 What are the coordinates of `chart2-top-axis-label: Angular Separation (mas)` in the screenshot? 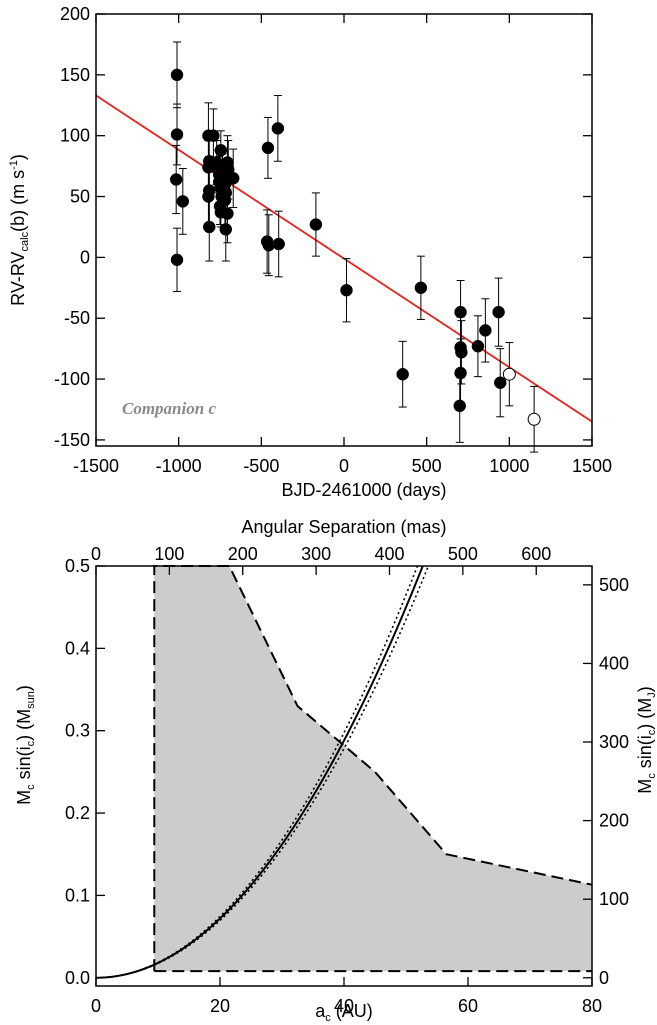 It's located at (343, 527).